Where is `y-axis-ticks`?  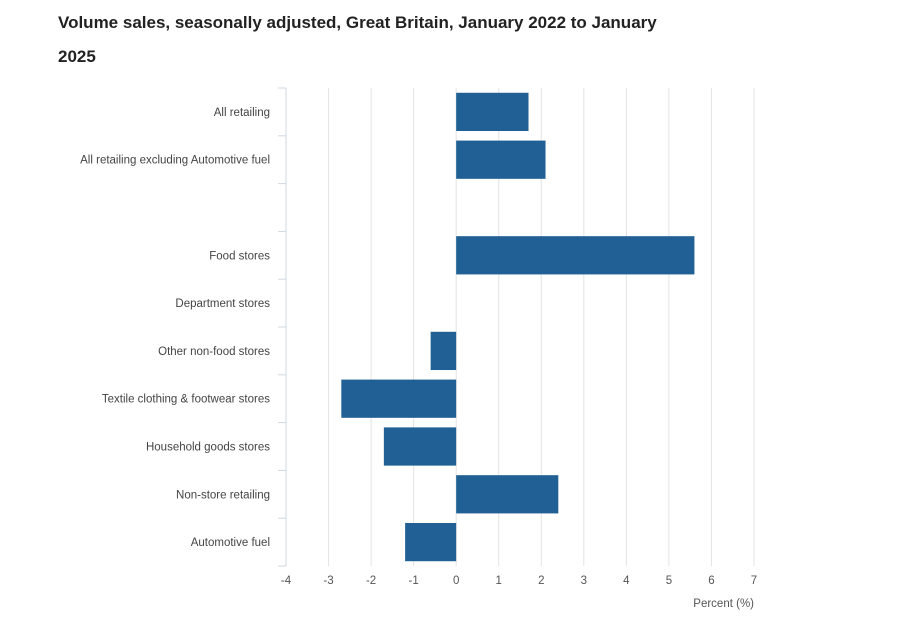
y-axis-ticks is located at coordinates (282, 327).